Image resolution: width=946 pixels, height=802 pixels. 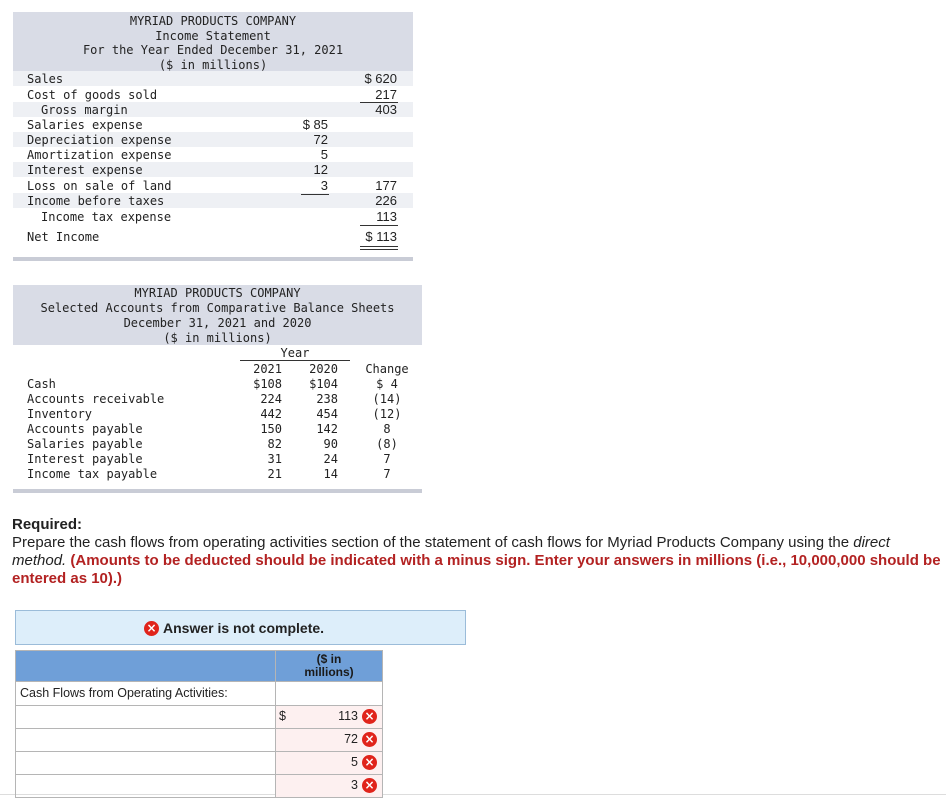 I want to click on row-label: Gross margin, so click(x=84, y=110).